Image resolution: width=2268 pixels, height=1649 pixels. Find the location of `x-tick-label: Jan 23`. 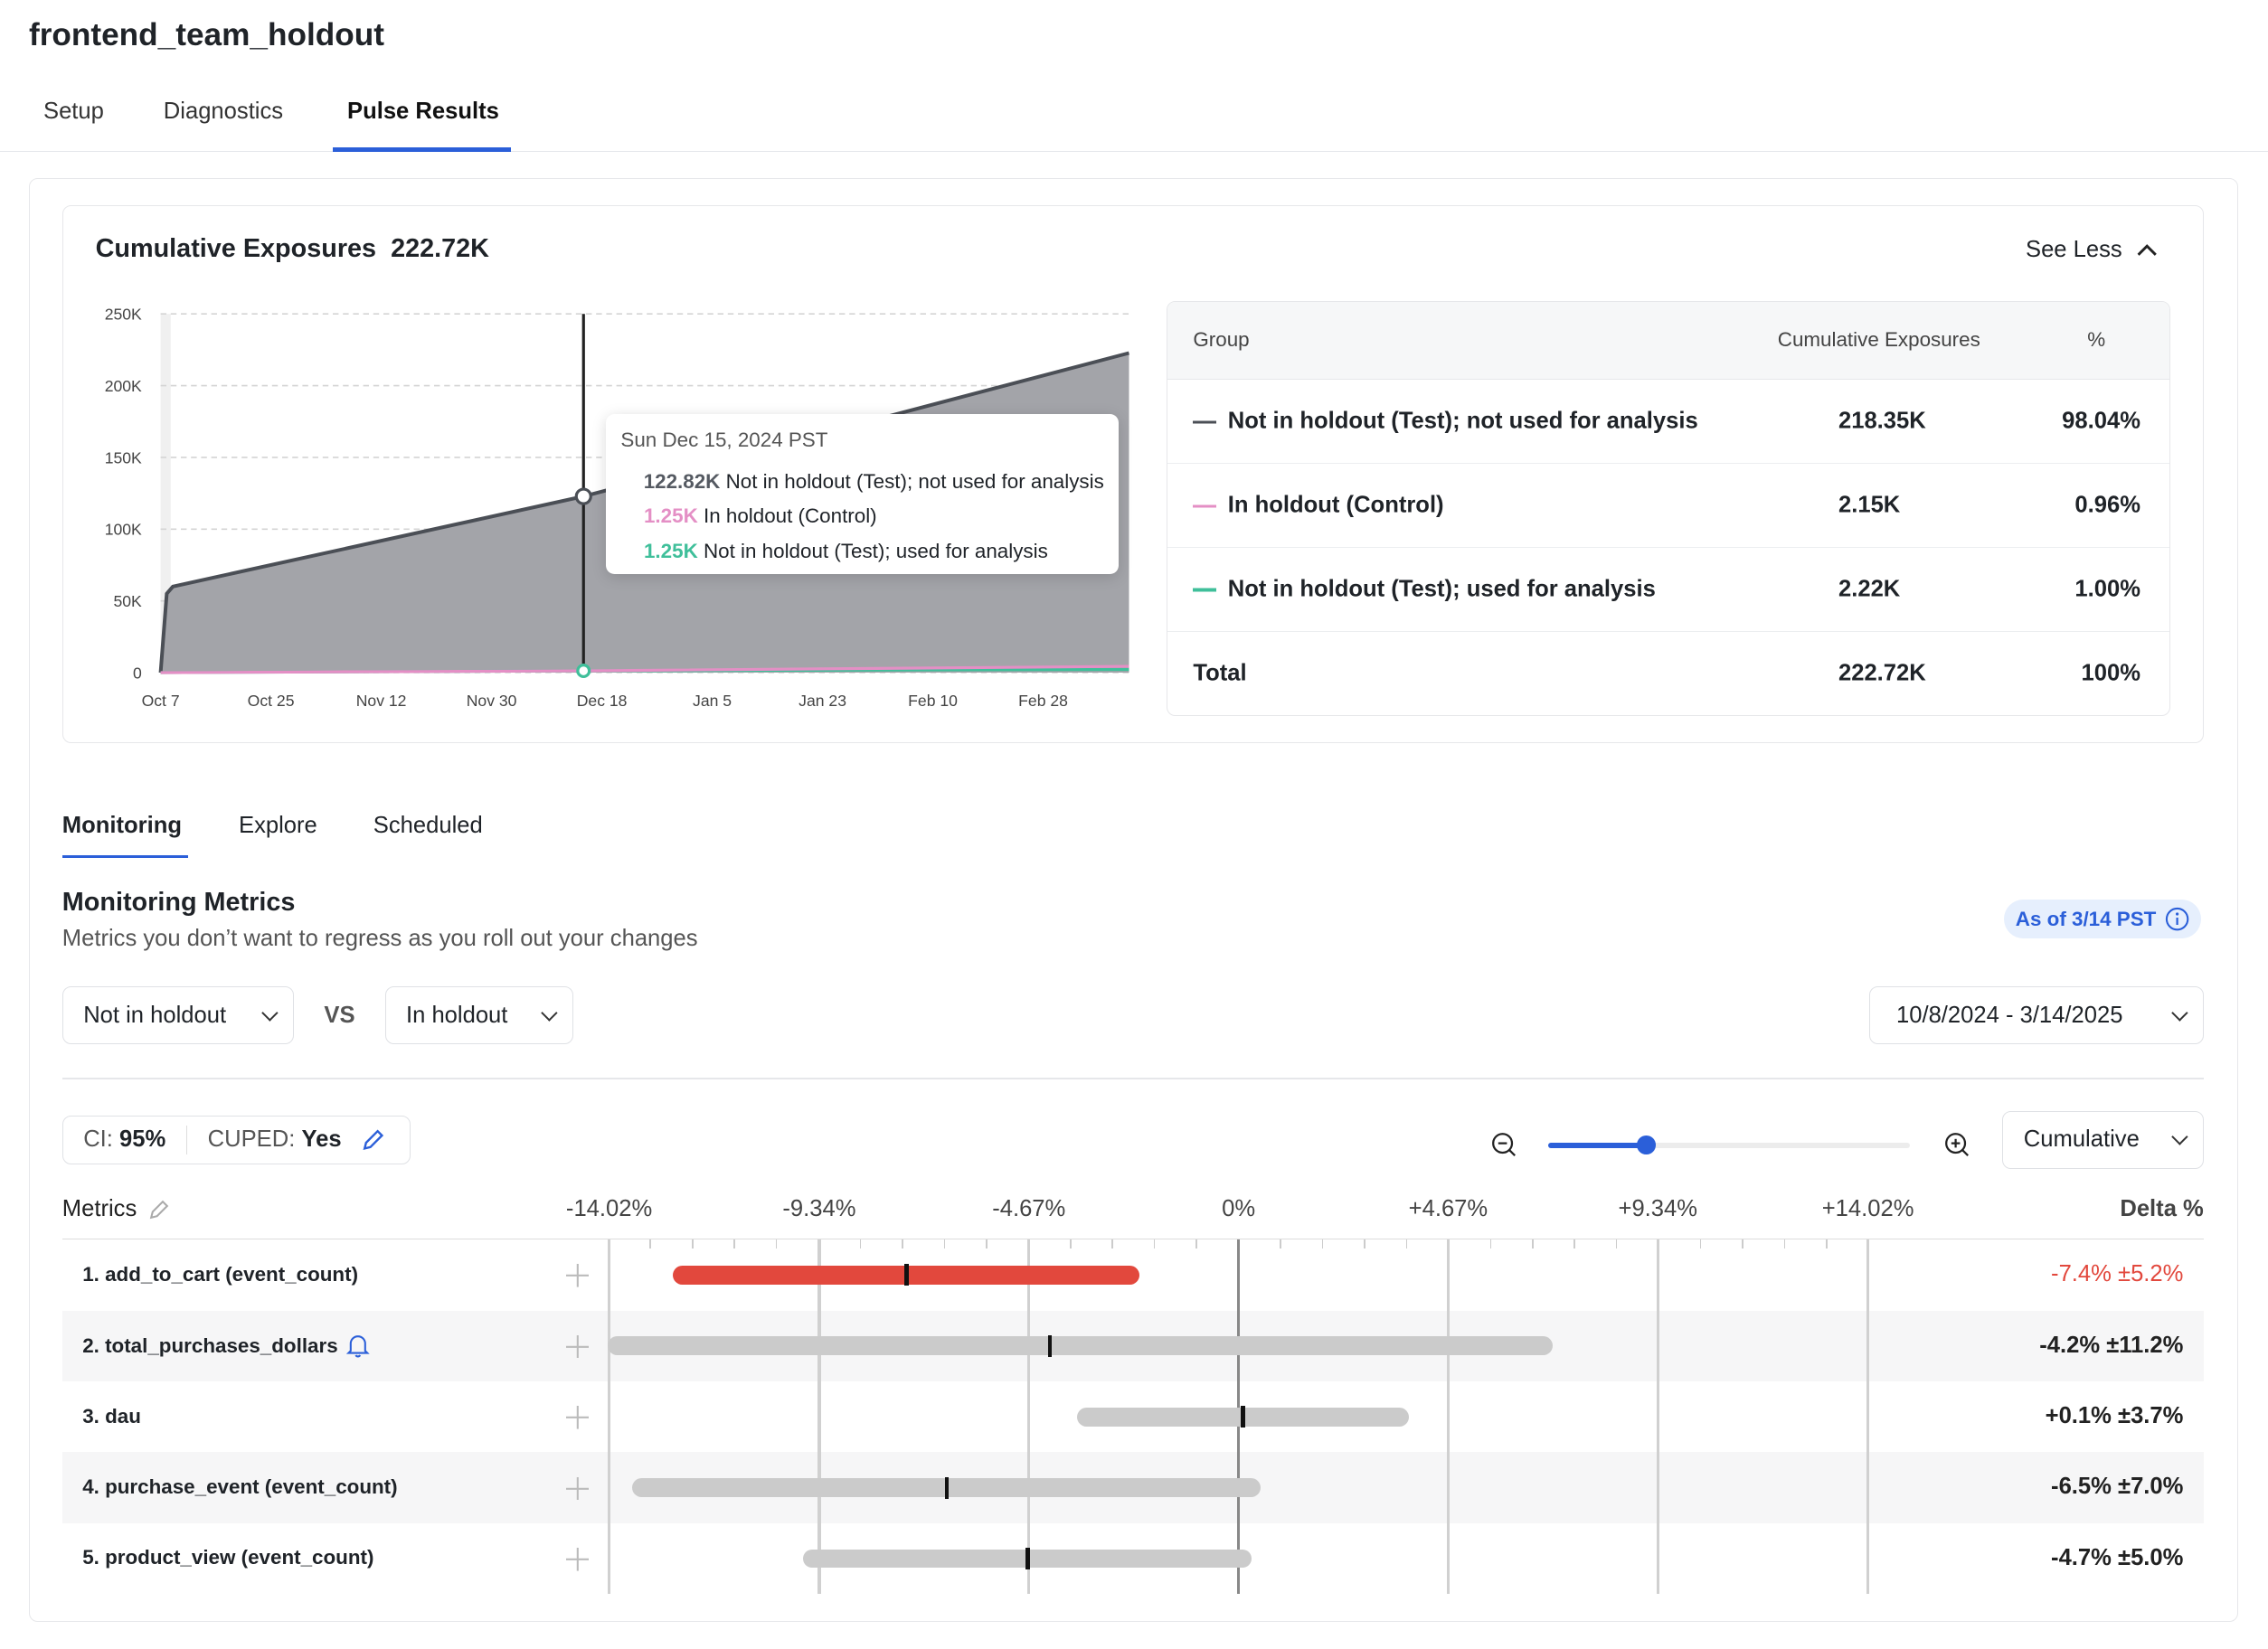

x-tick-label: Jan 23 is located at coordinates (822, 701).